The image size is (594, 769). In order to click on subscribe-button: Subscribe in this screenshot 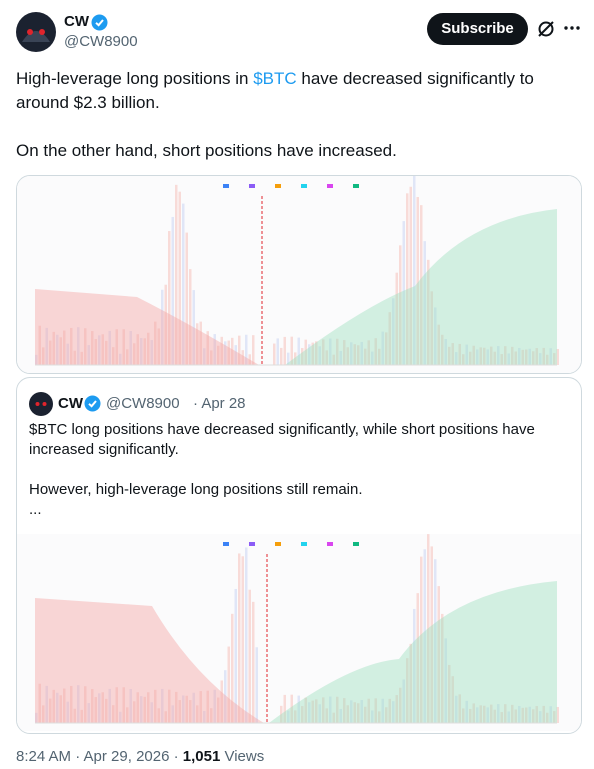, I will do `click(477, 29)`.